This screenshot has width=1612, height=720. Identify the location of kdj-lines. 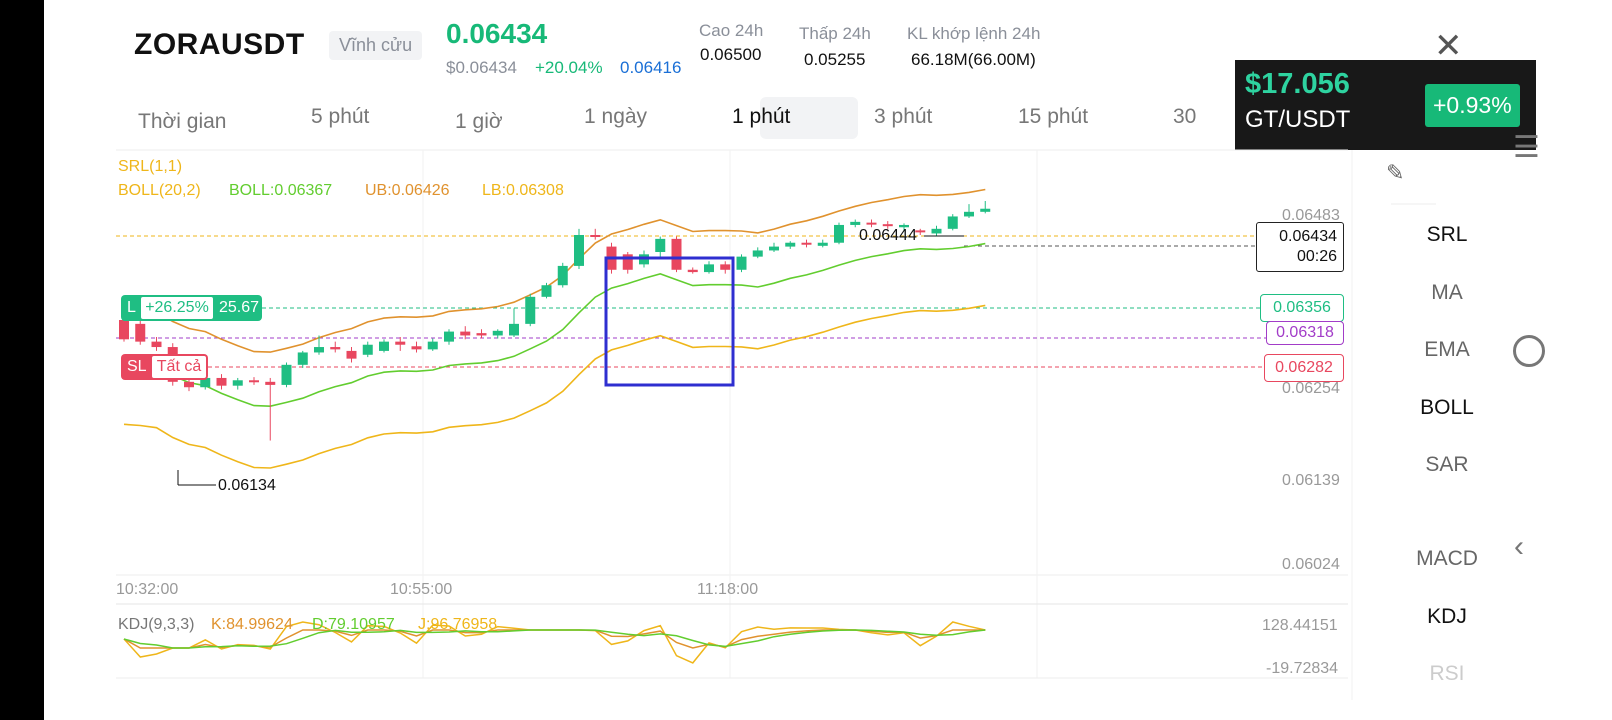
(554, 642).